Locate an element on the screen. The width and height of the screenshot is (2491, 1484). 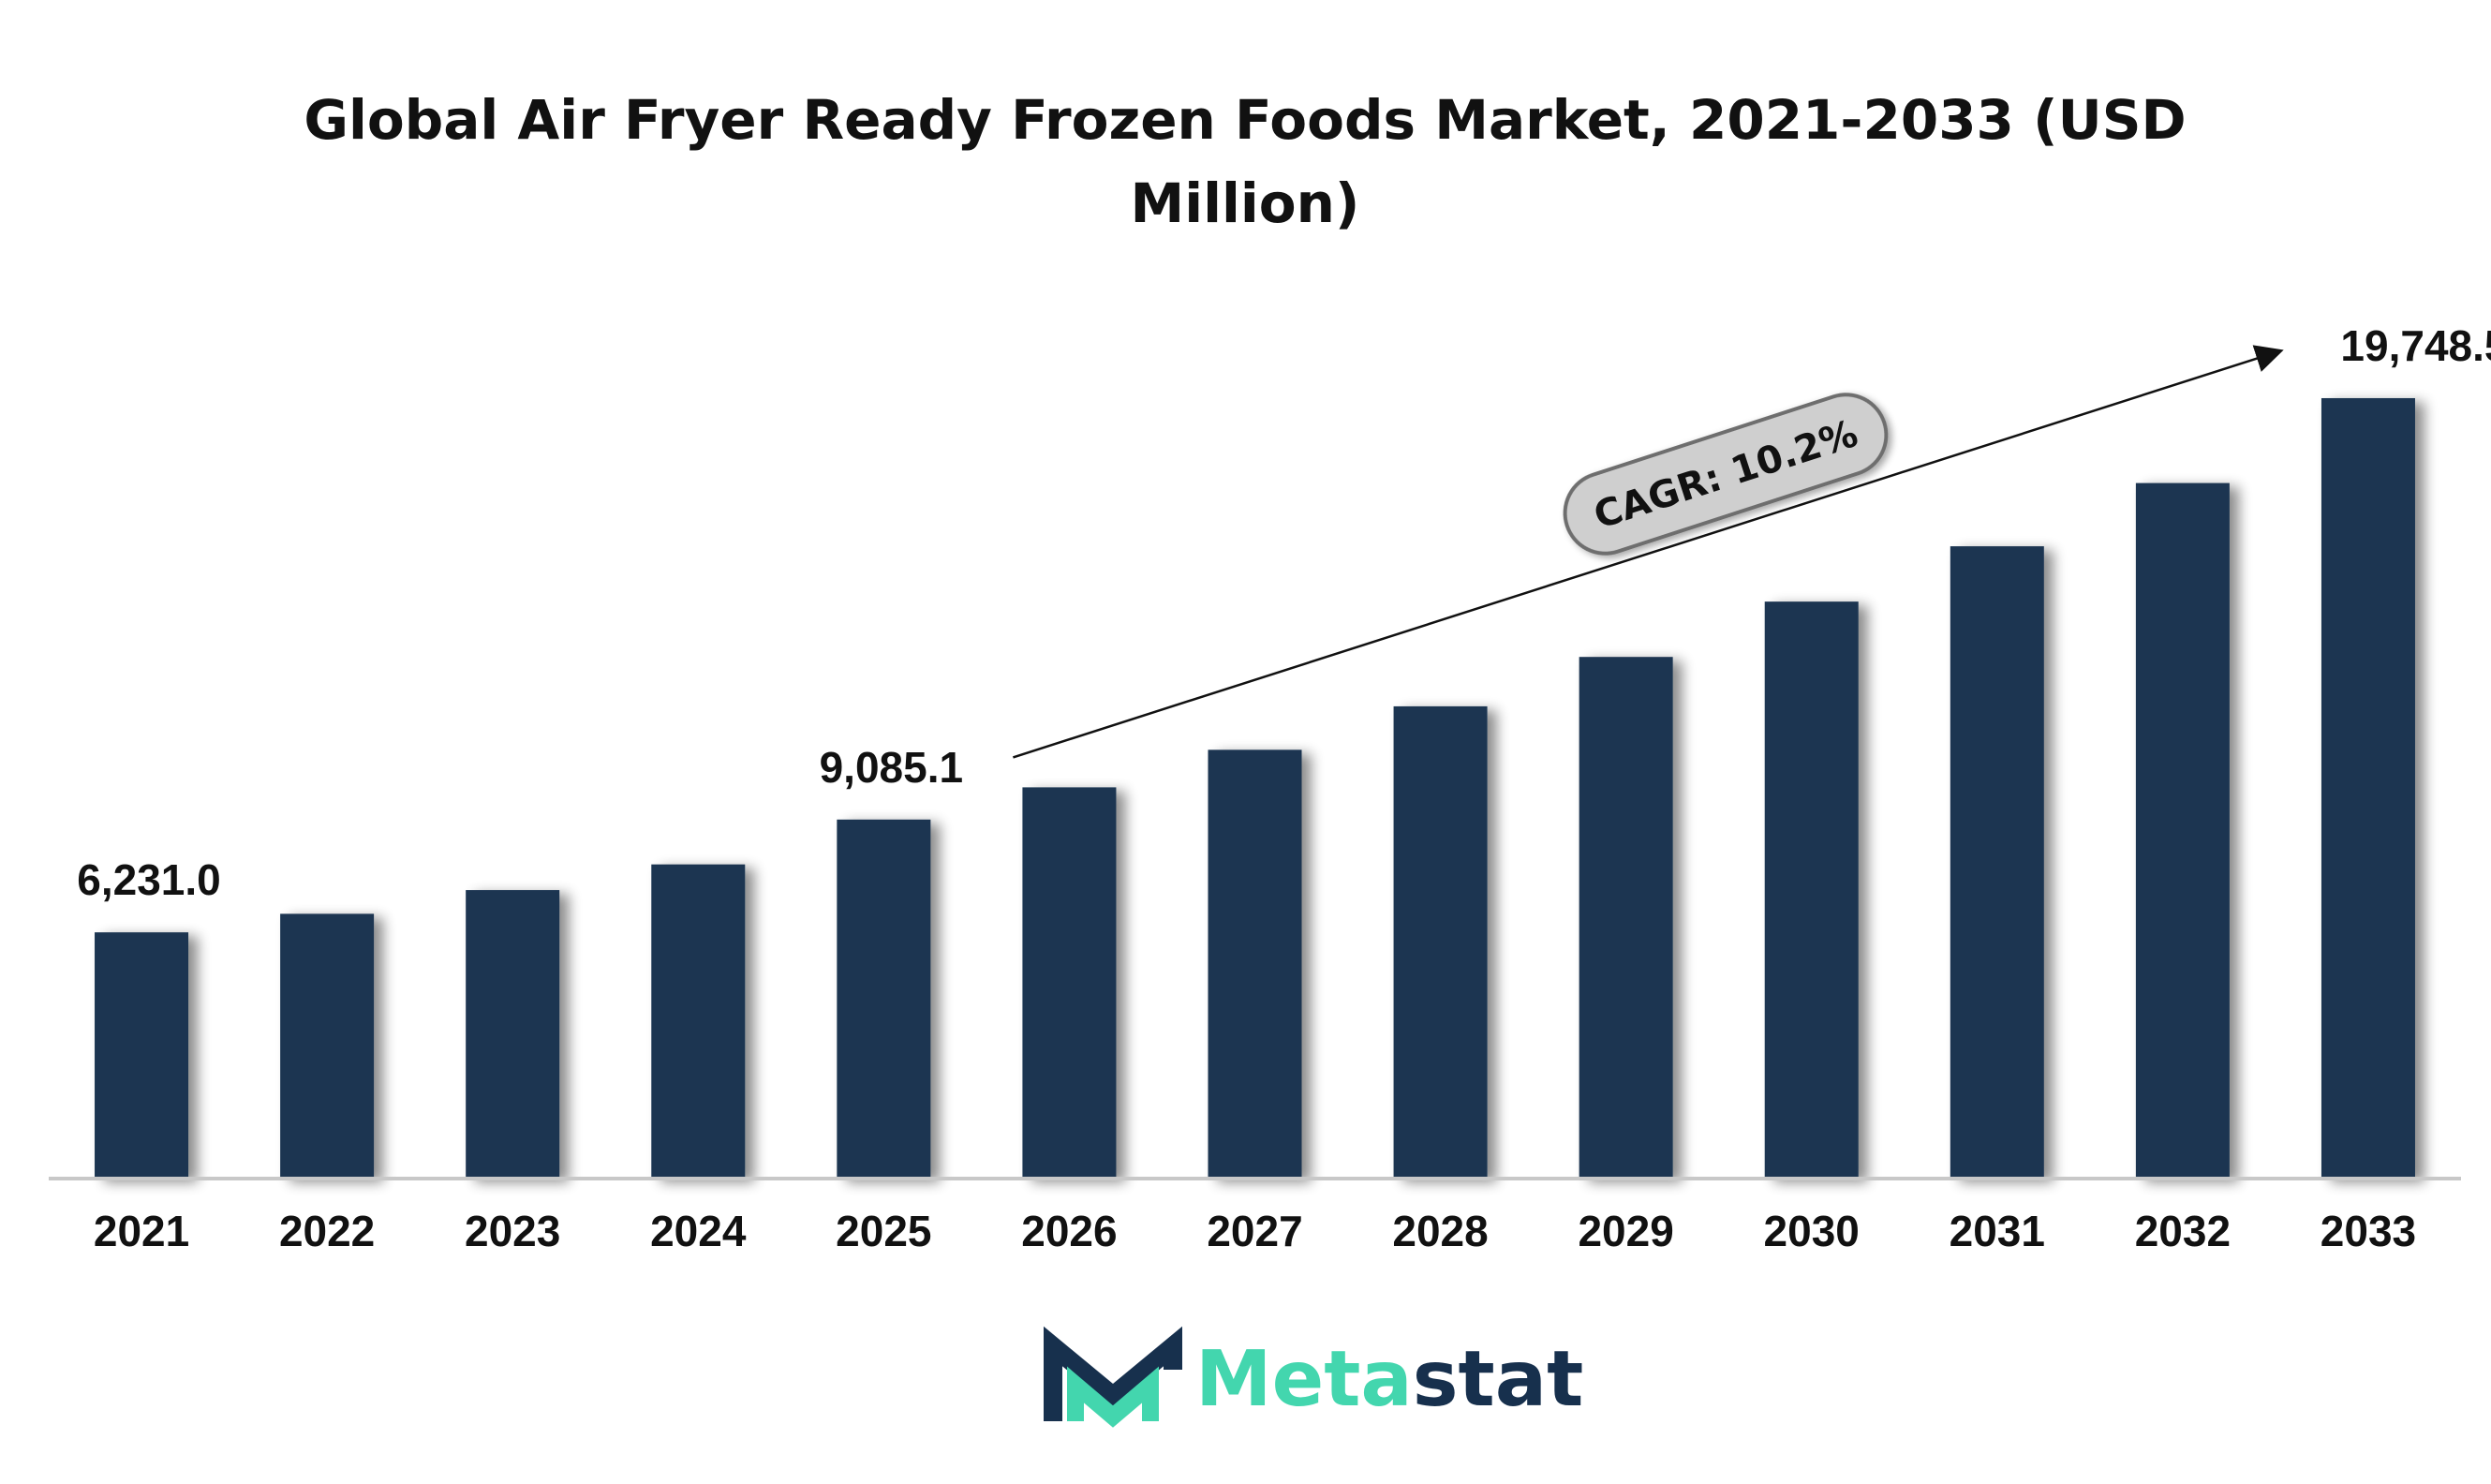
bar-2024 is located at coordinates (698, 1021).